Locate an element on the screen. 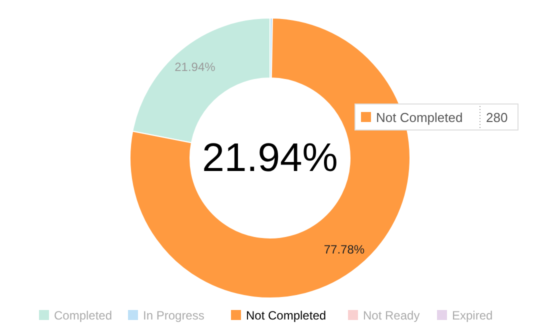 This screenshot has width=545, height=335. legend-label: In Progress is located at coordinates (173, 315).